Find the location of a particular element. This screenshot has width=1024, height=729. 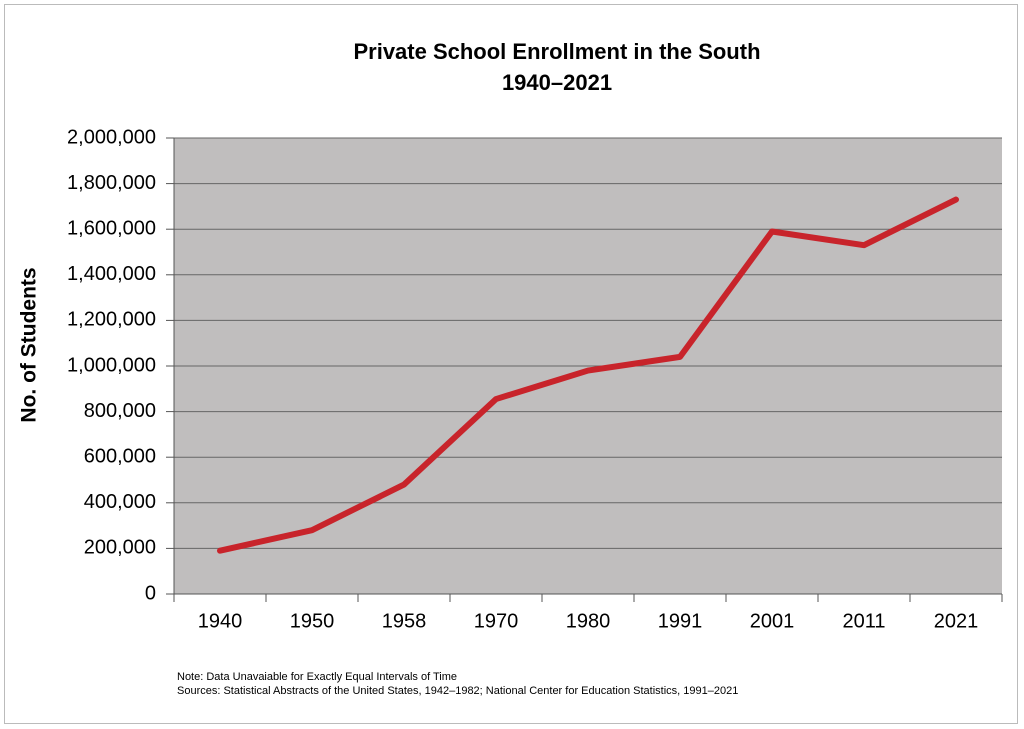

y-tick-label: 0 is located at coordinates (150, 593).